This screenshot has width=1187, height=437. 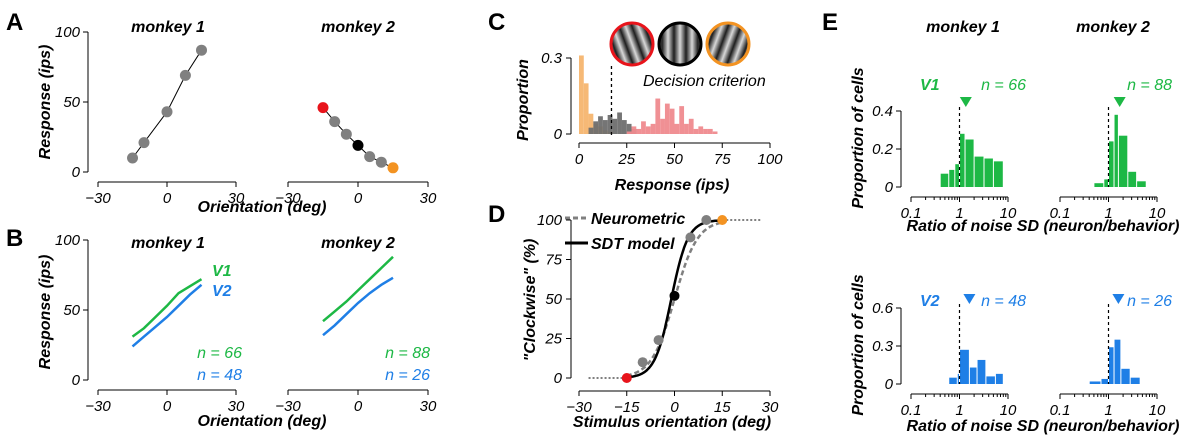 I want to click on chart-title: monkey 1, so click(x=963, y=27).